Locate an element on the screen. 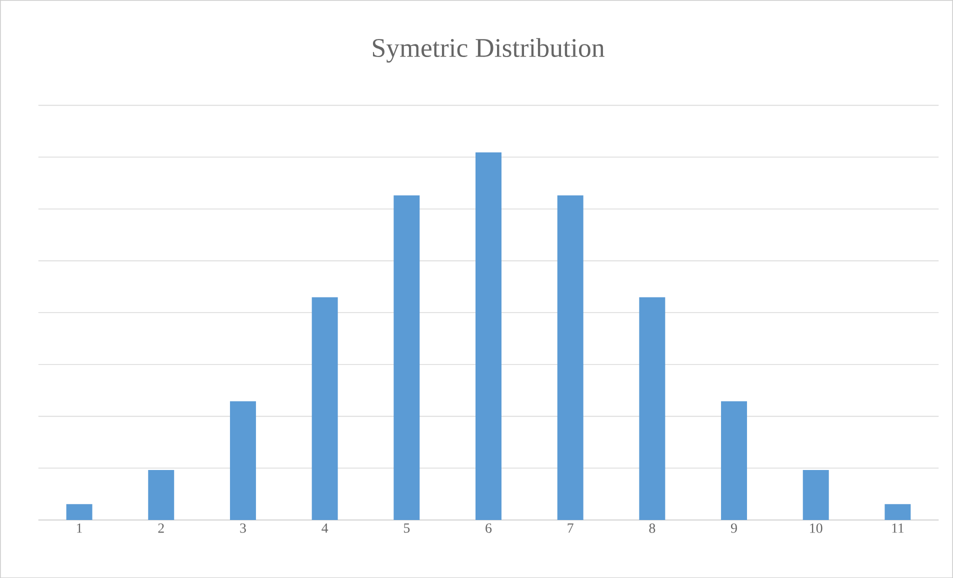 Image resolution: width=953 pixels, height=578 pixels. x-tick-label: 4 is located at coordinates (325, 527).